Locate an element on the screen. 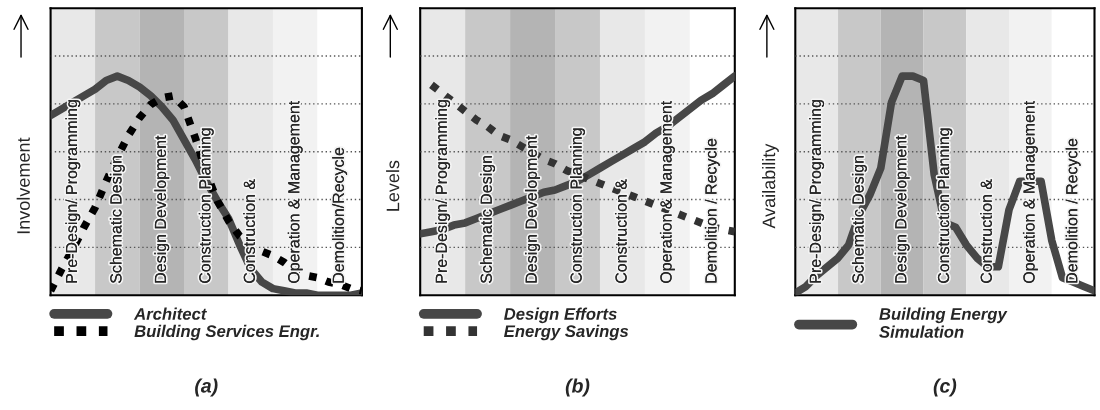 This screenshot has height=410, width=1100. legend-label: Design Efforts is located at coordinates (560, 315).